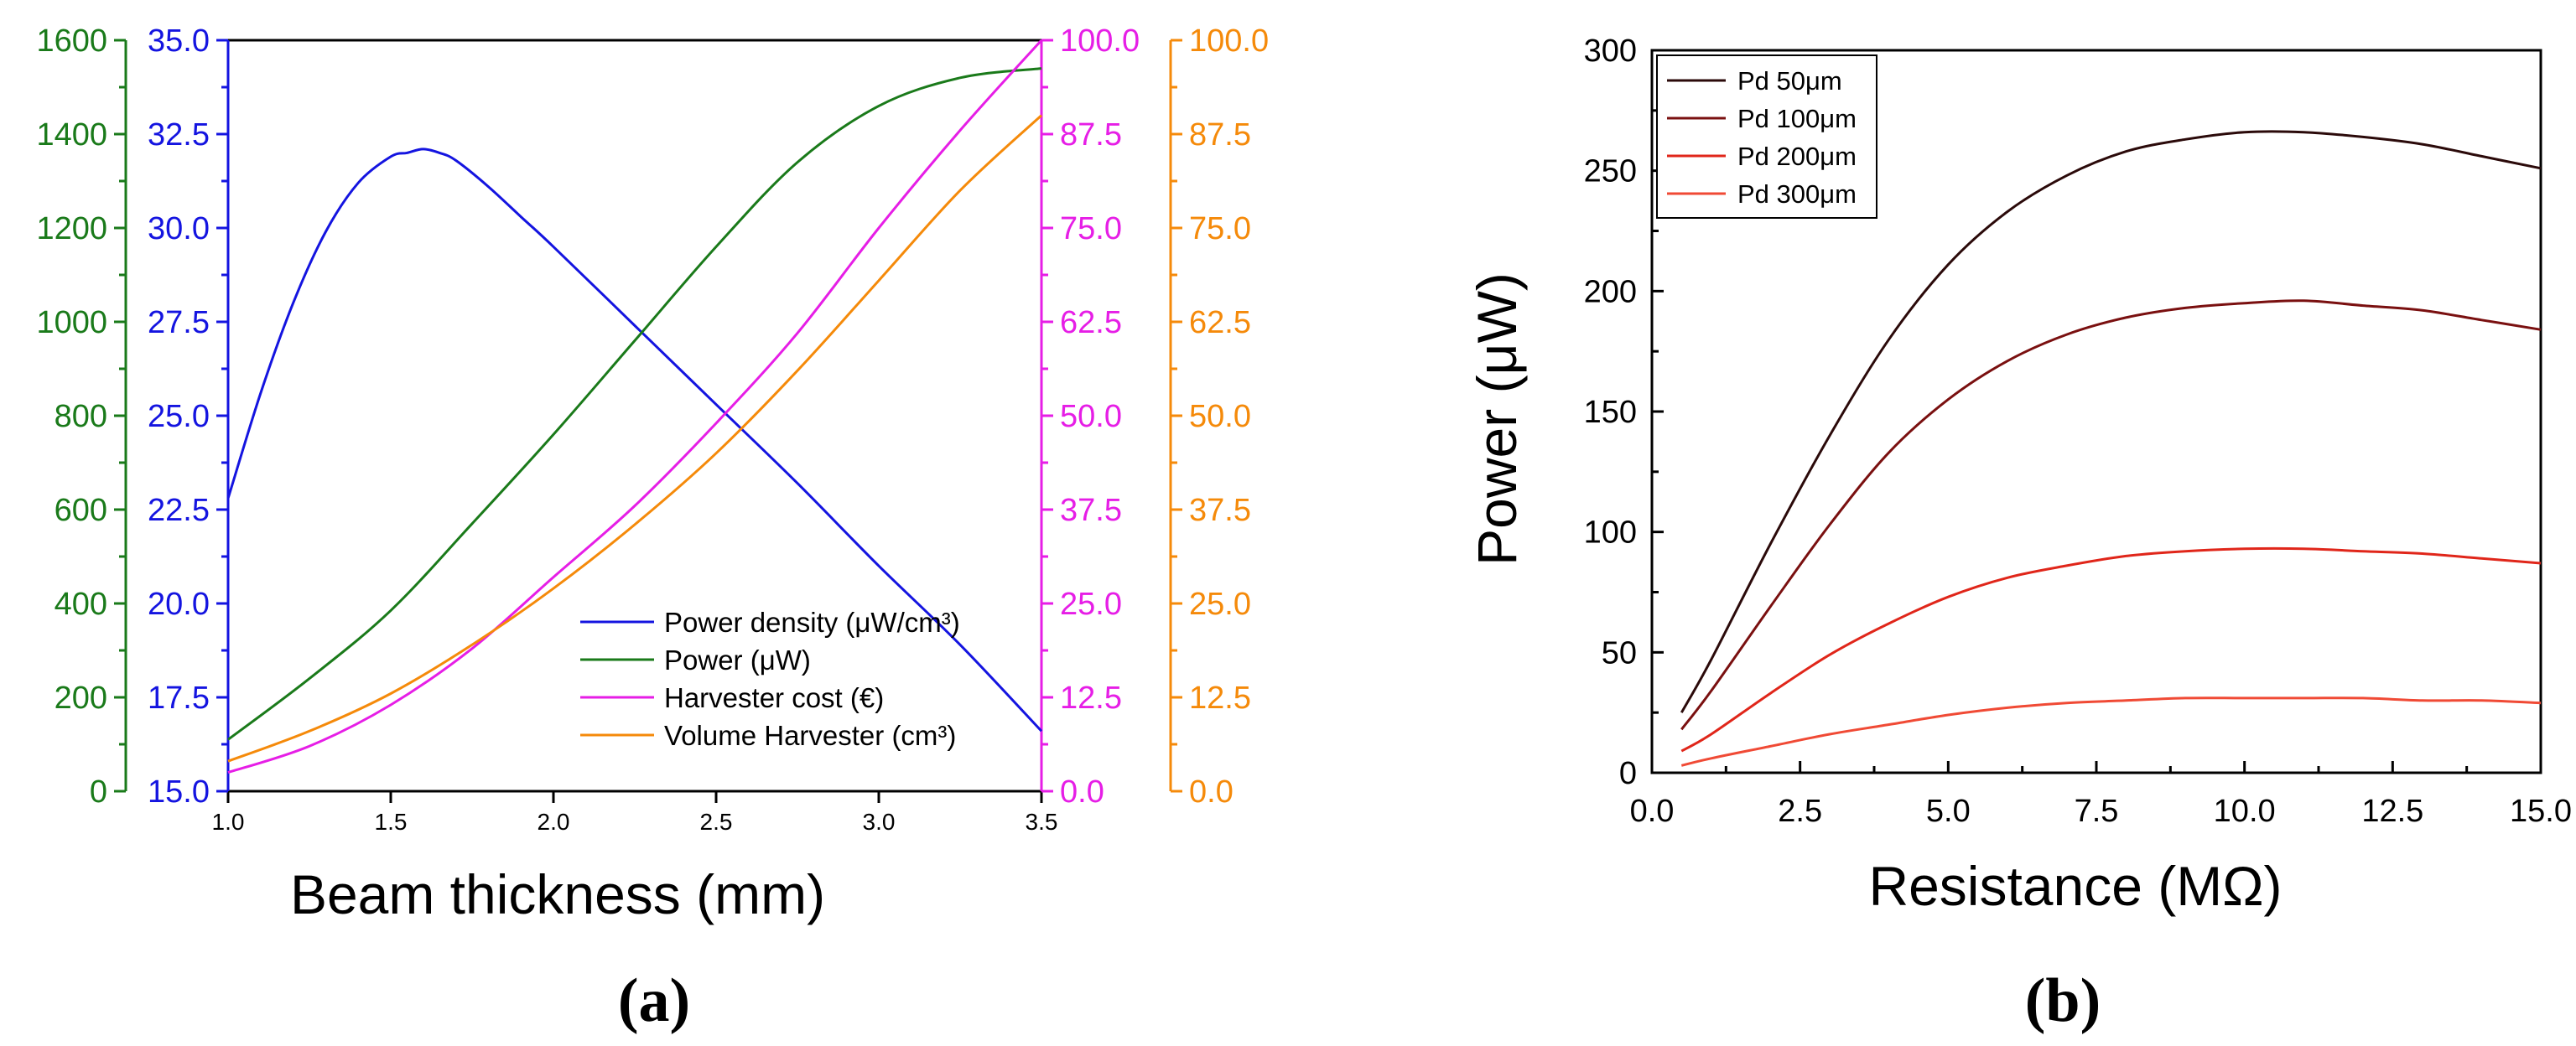  I want to click on chart-a-cost-tick-label: 37.5, so click(1091, 510).